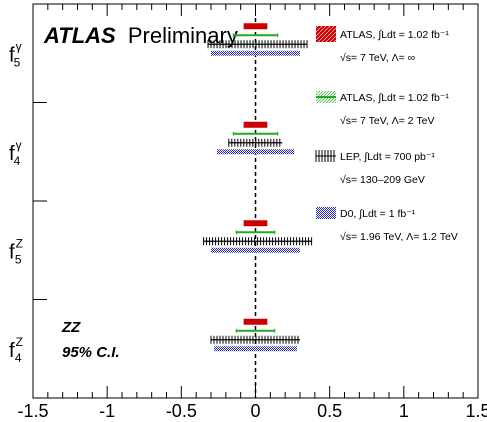 The image size is (487, 422). Describe the element at coordinates (377, 58) in the screenshot. I see `legend-entry-subtitle: √s= 7 TeV, Λ= ∞` at that location.